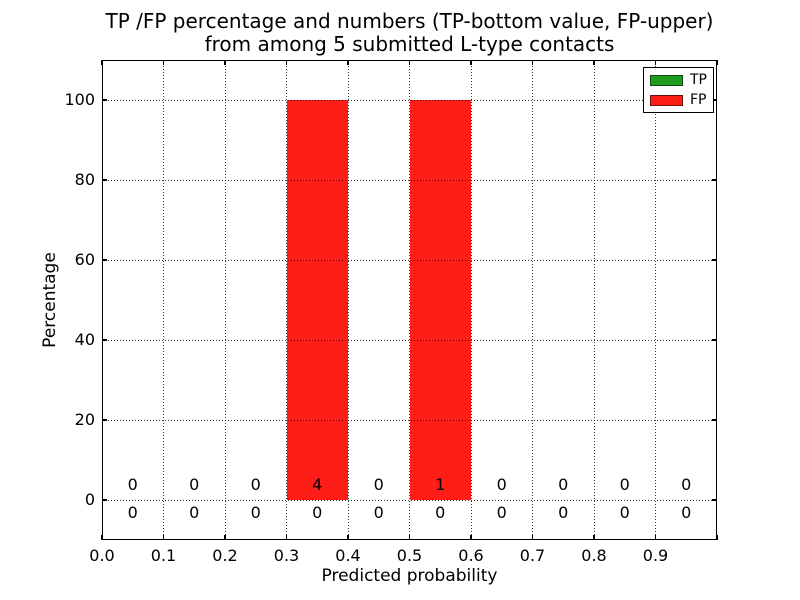 This screenshot has width=800, height=600. I want to click on x-tick-label-0.8: 0.8, so click(594, 555).